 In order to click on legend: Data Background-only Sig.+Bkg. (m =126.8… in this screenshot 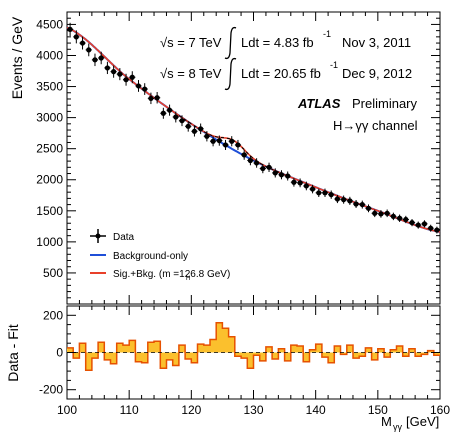, I will do `click(160, 255)`.